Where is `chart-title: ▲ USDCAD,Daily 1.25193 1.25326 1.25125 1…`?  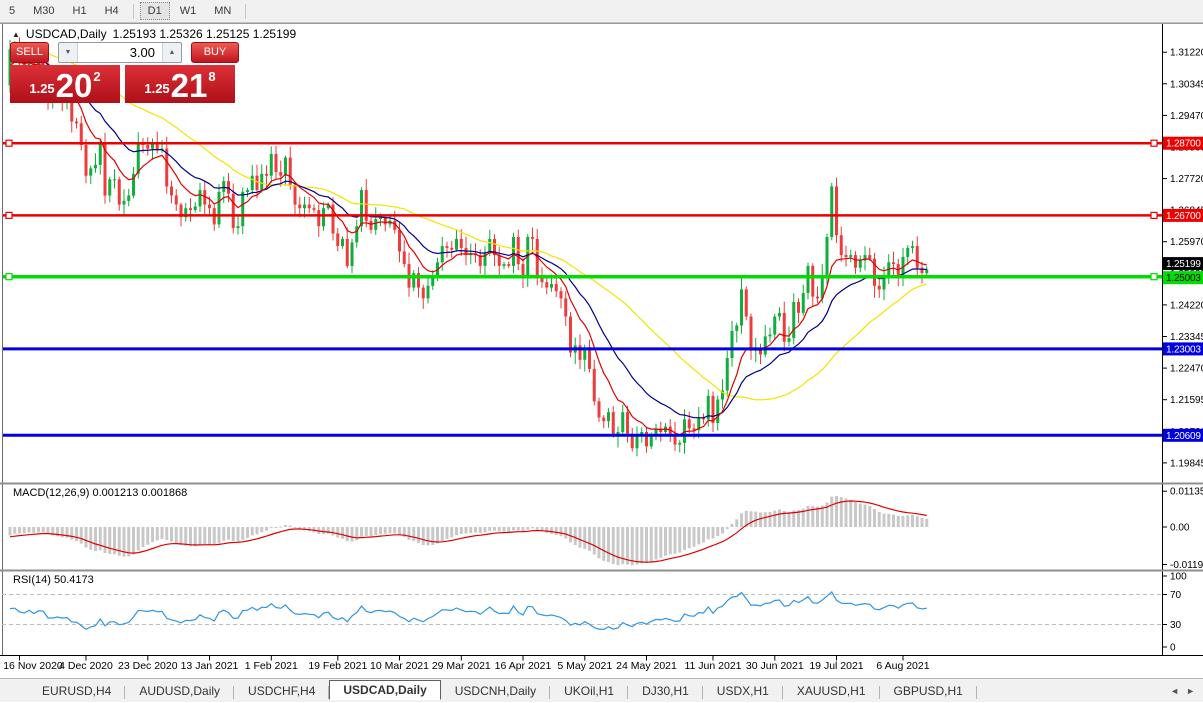 chart-title: ▲ USDCAD,Daily 1.25193 1.25326 1.25125 1… is located at coordinates (154, 34).